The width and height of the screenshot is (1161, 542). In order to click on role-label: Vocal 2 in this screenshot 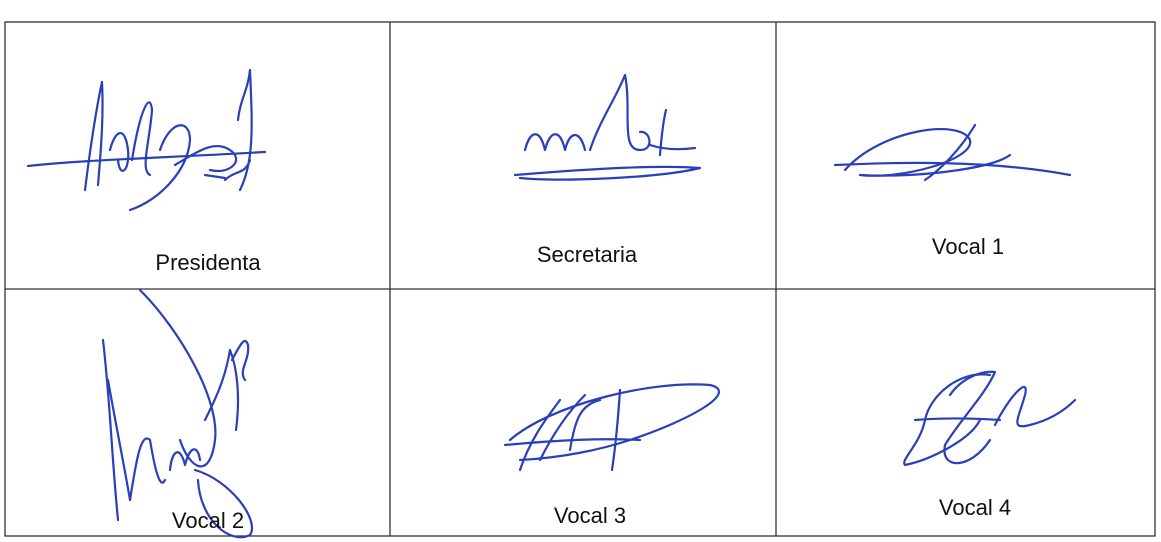, I will do `click(208, 520)`.